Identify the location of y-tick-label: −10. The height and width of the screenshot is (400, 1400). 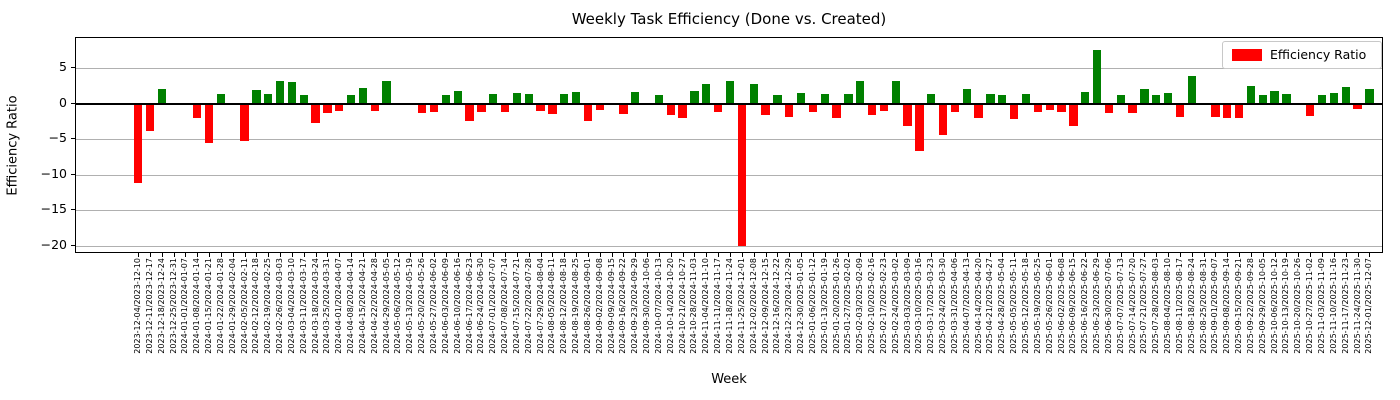
(53, 173).